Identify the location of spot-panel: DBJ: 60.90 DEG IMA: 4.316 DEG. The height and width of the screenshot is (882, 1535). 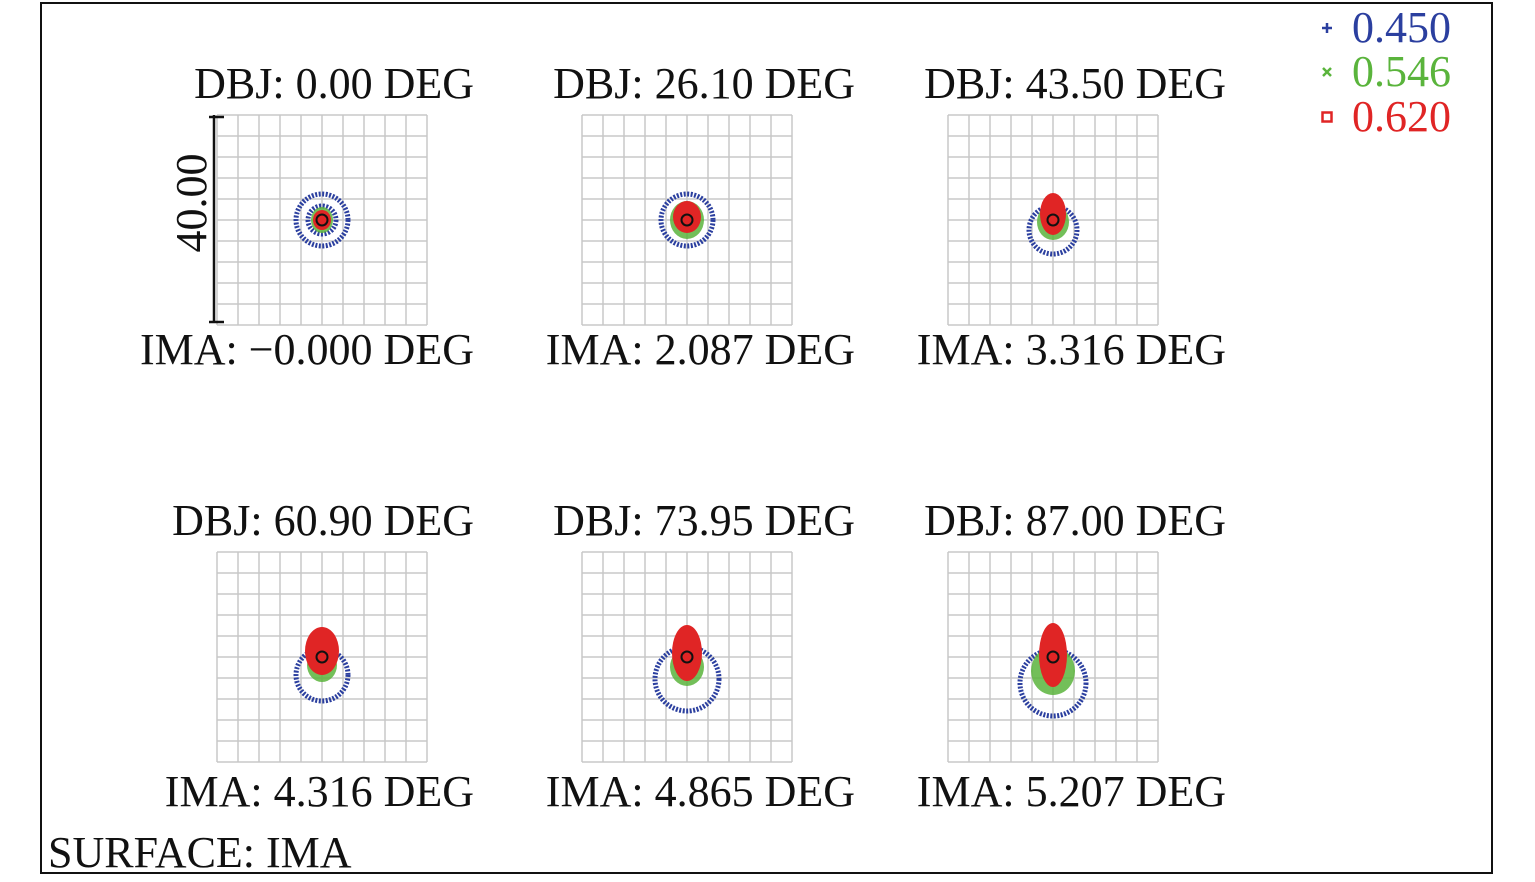
(319, 656).